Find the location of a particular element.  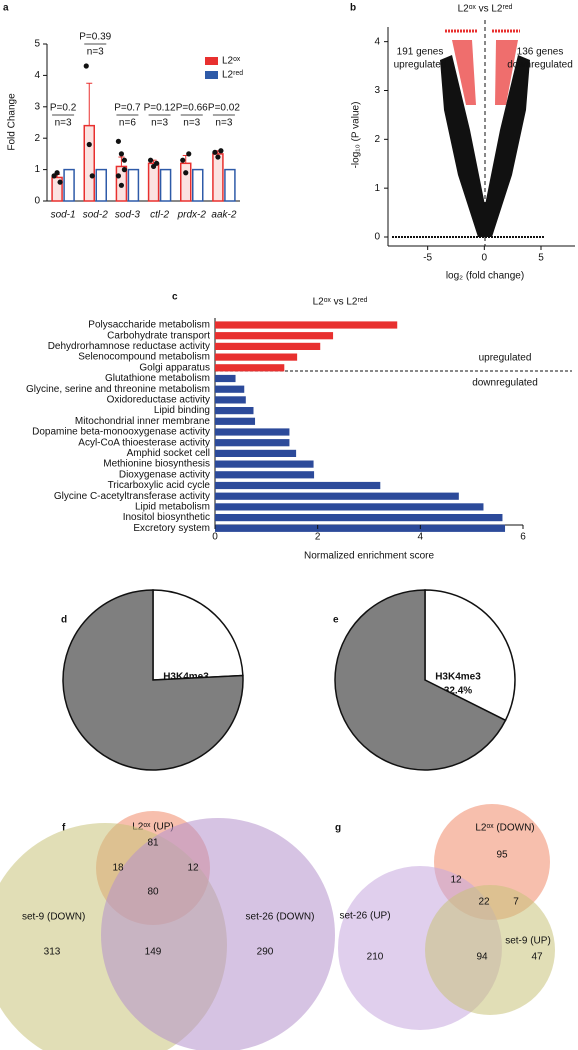

region-count: 12 is located at coordinates (193, 868).